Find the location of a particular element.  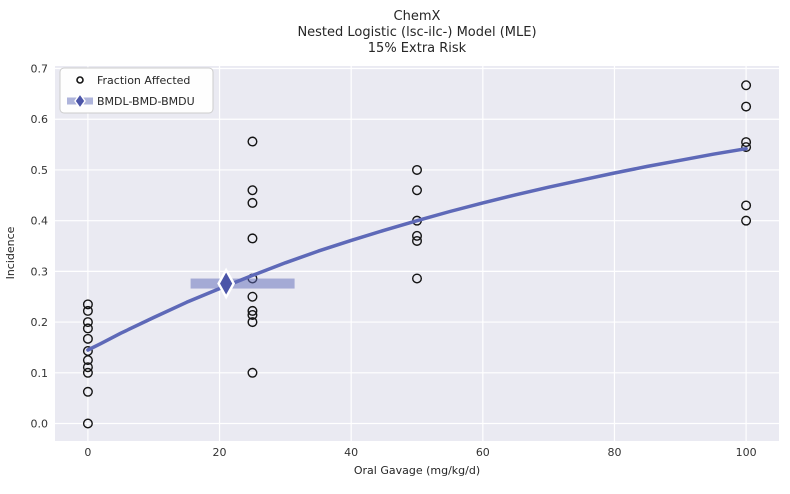

bmd-interval-band is located at coordinates (242, 283).